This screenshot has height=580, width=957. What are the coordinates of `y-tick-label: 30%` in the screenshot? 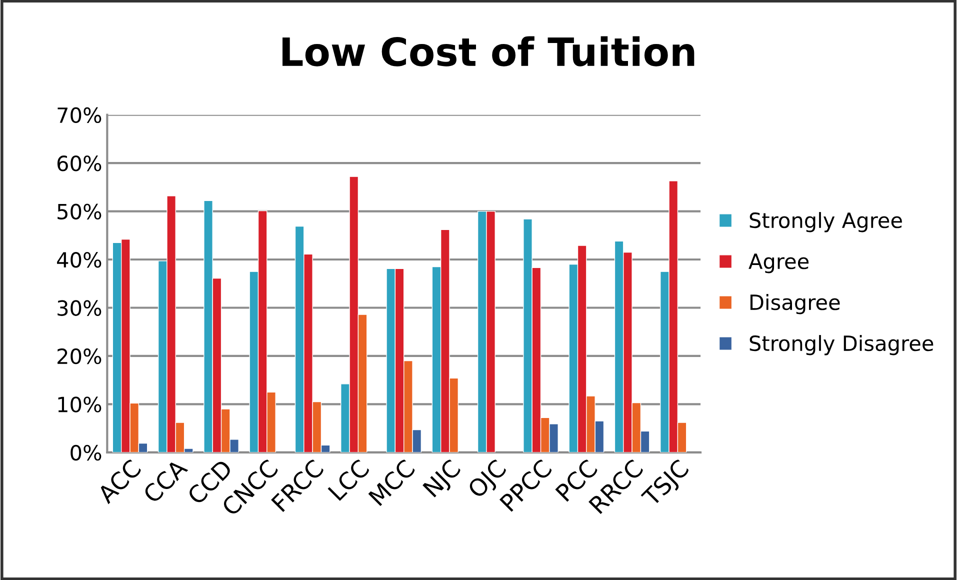 It's located at (80, 308).